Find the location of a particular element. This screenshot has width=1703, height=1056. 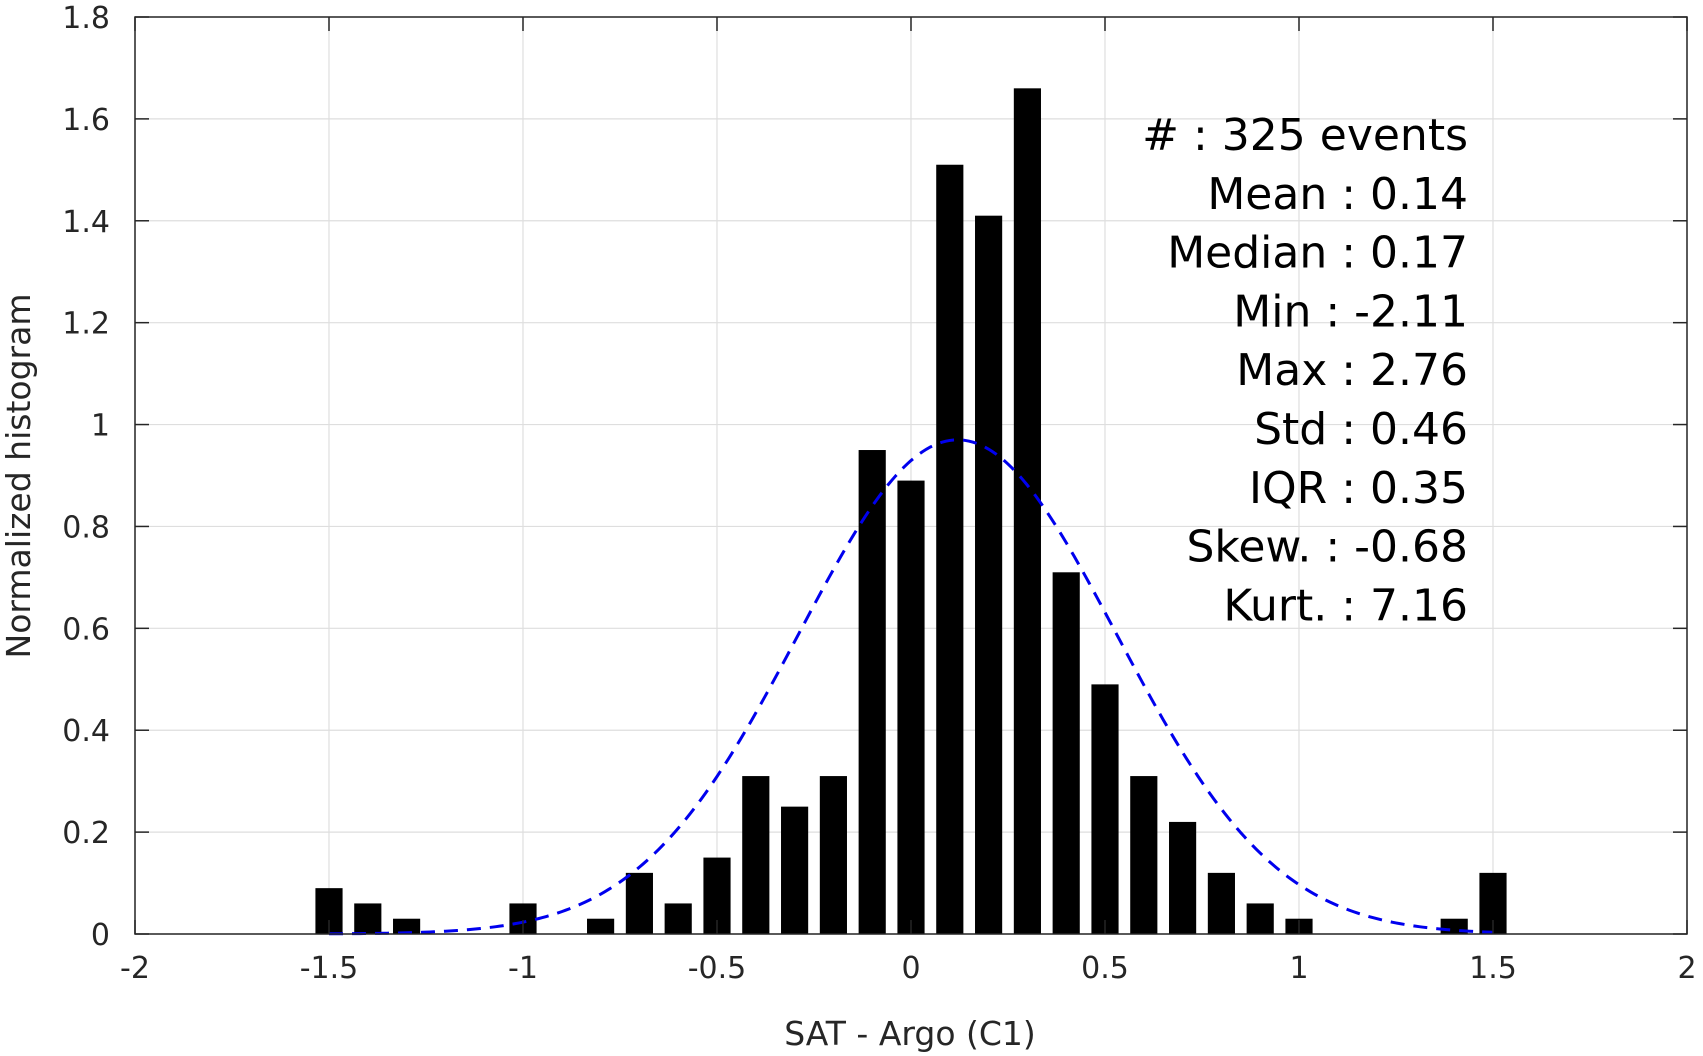

x-tick-label: -2 is located at coordinates (135, 968).